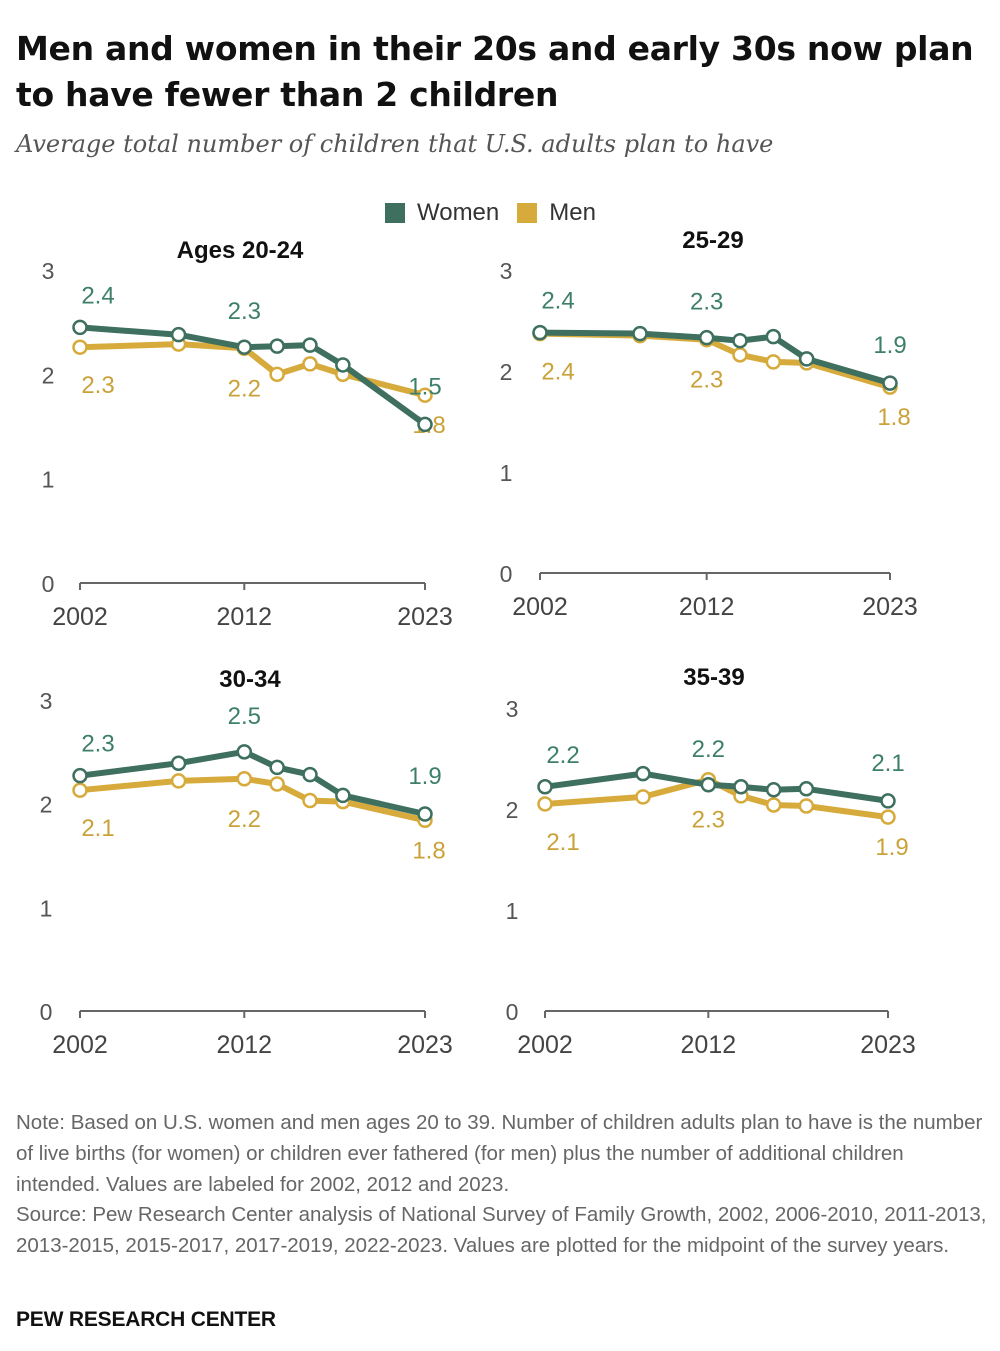  I want to click on legend-label-women: Women, so click(458, 212).